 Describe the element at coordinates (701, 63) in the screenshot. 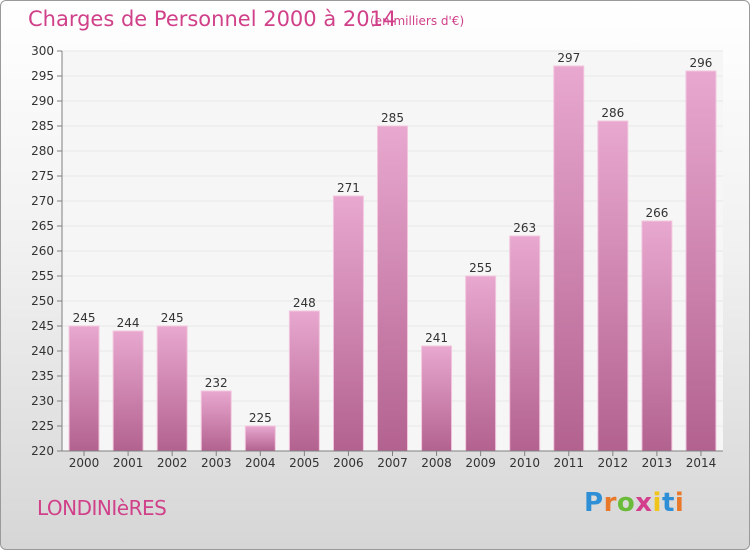

I see `data-label: 296` at that location.